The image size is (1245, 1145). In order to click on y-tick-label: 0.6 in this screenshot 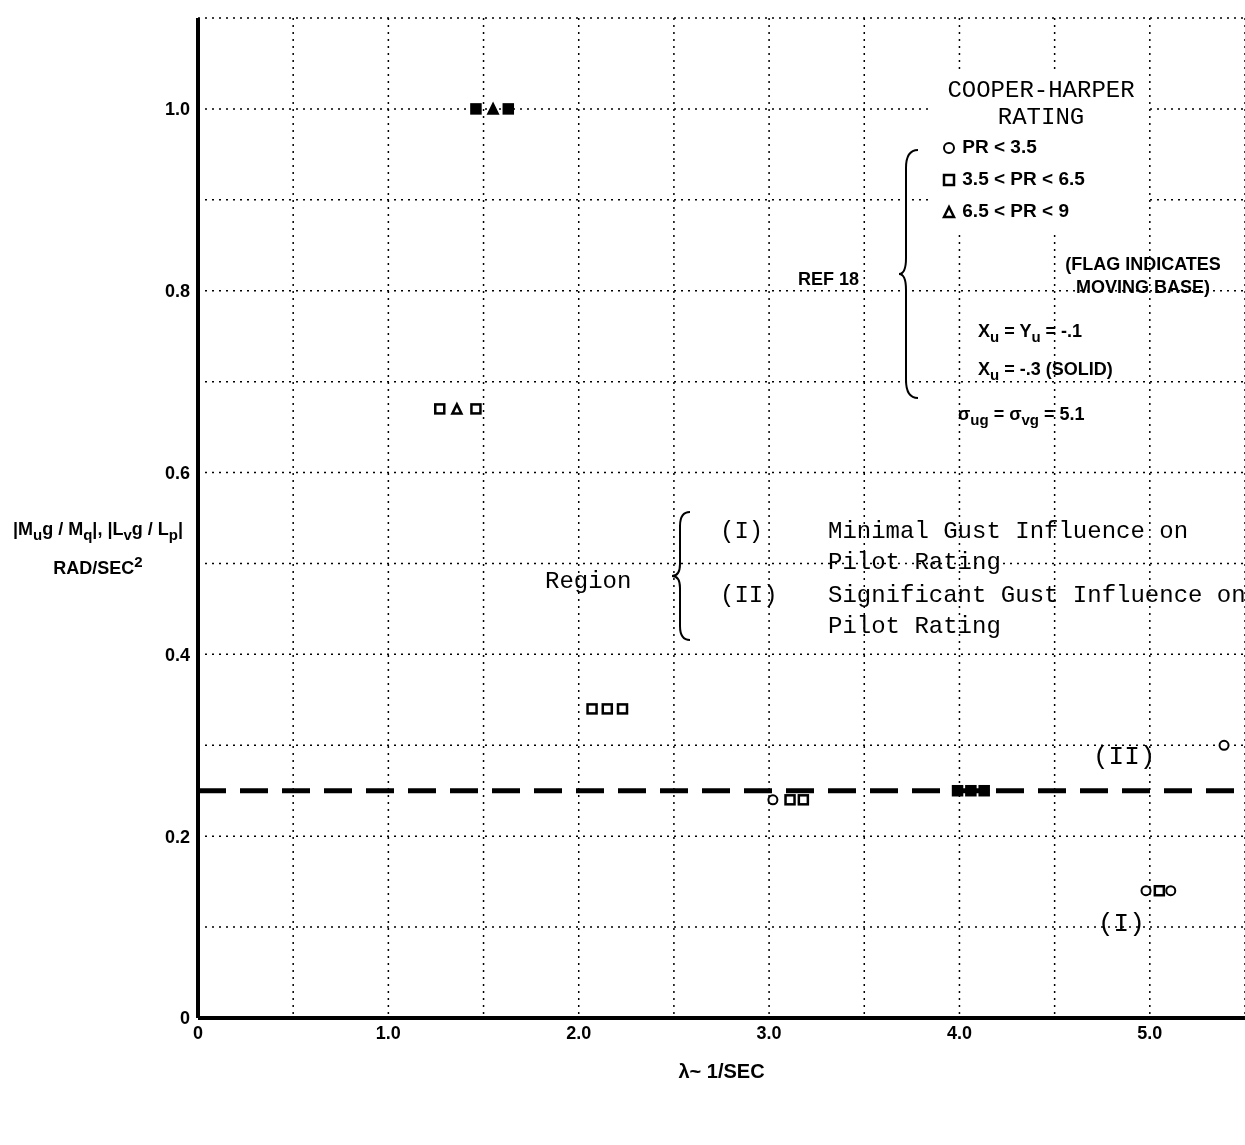, I will do `click(177, 472)`.